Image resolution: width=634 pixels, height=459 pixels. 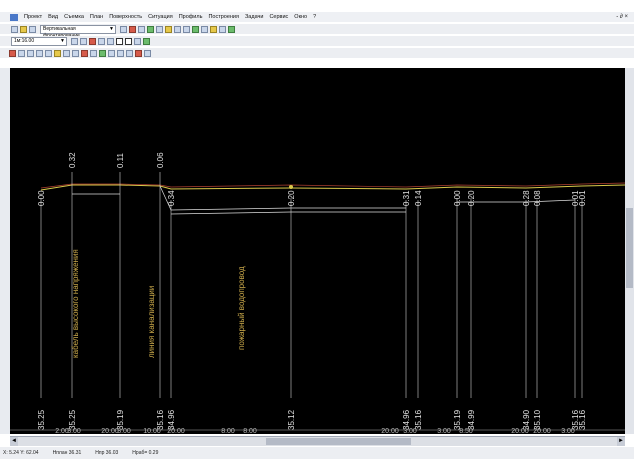 I want to click on top-value-label: 0.31, so click(x=406, y=198).